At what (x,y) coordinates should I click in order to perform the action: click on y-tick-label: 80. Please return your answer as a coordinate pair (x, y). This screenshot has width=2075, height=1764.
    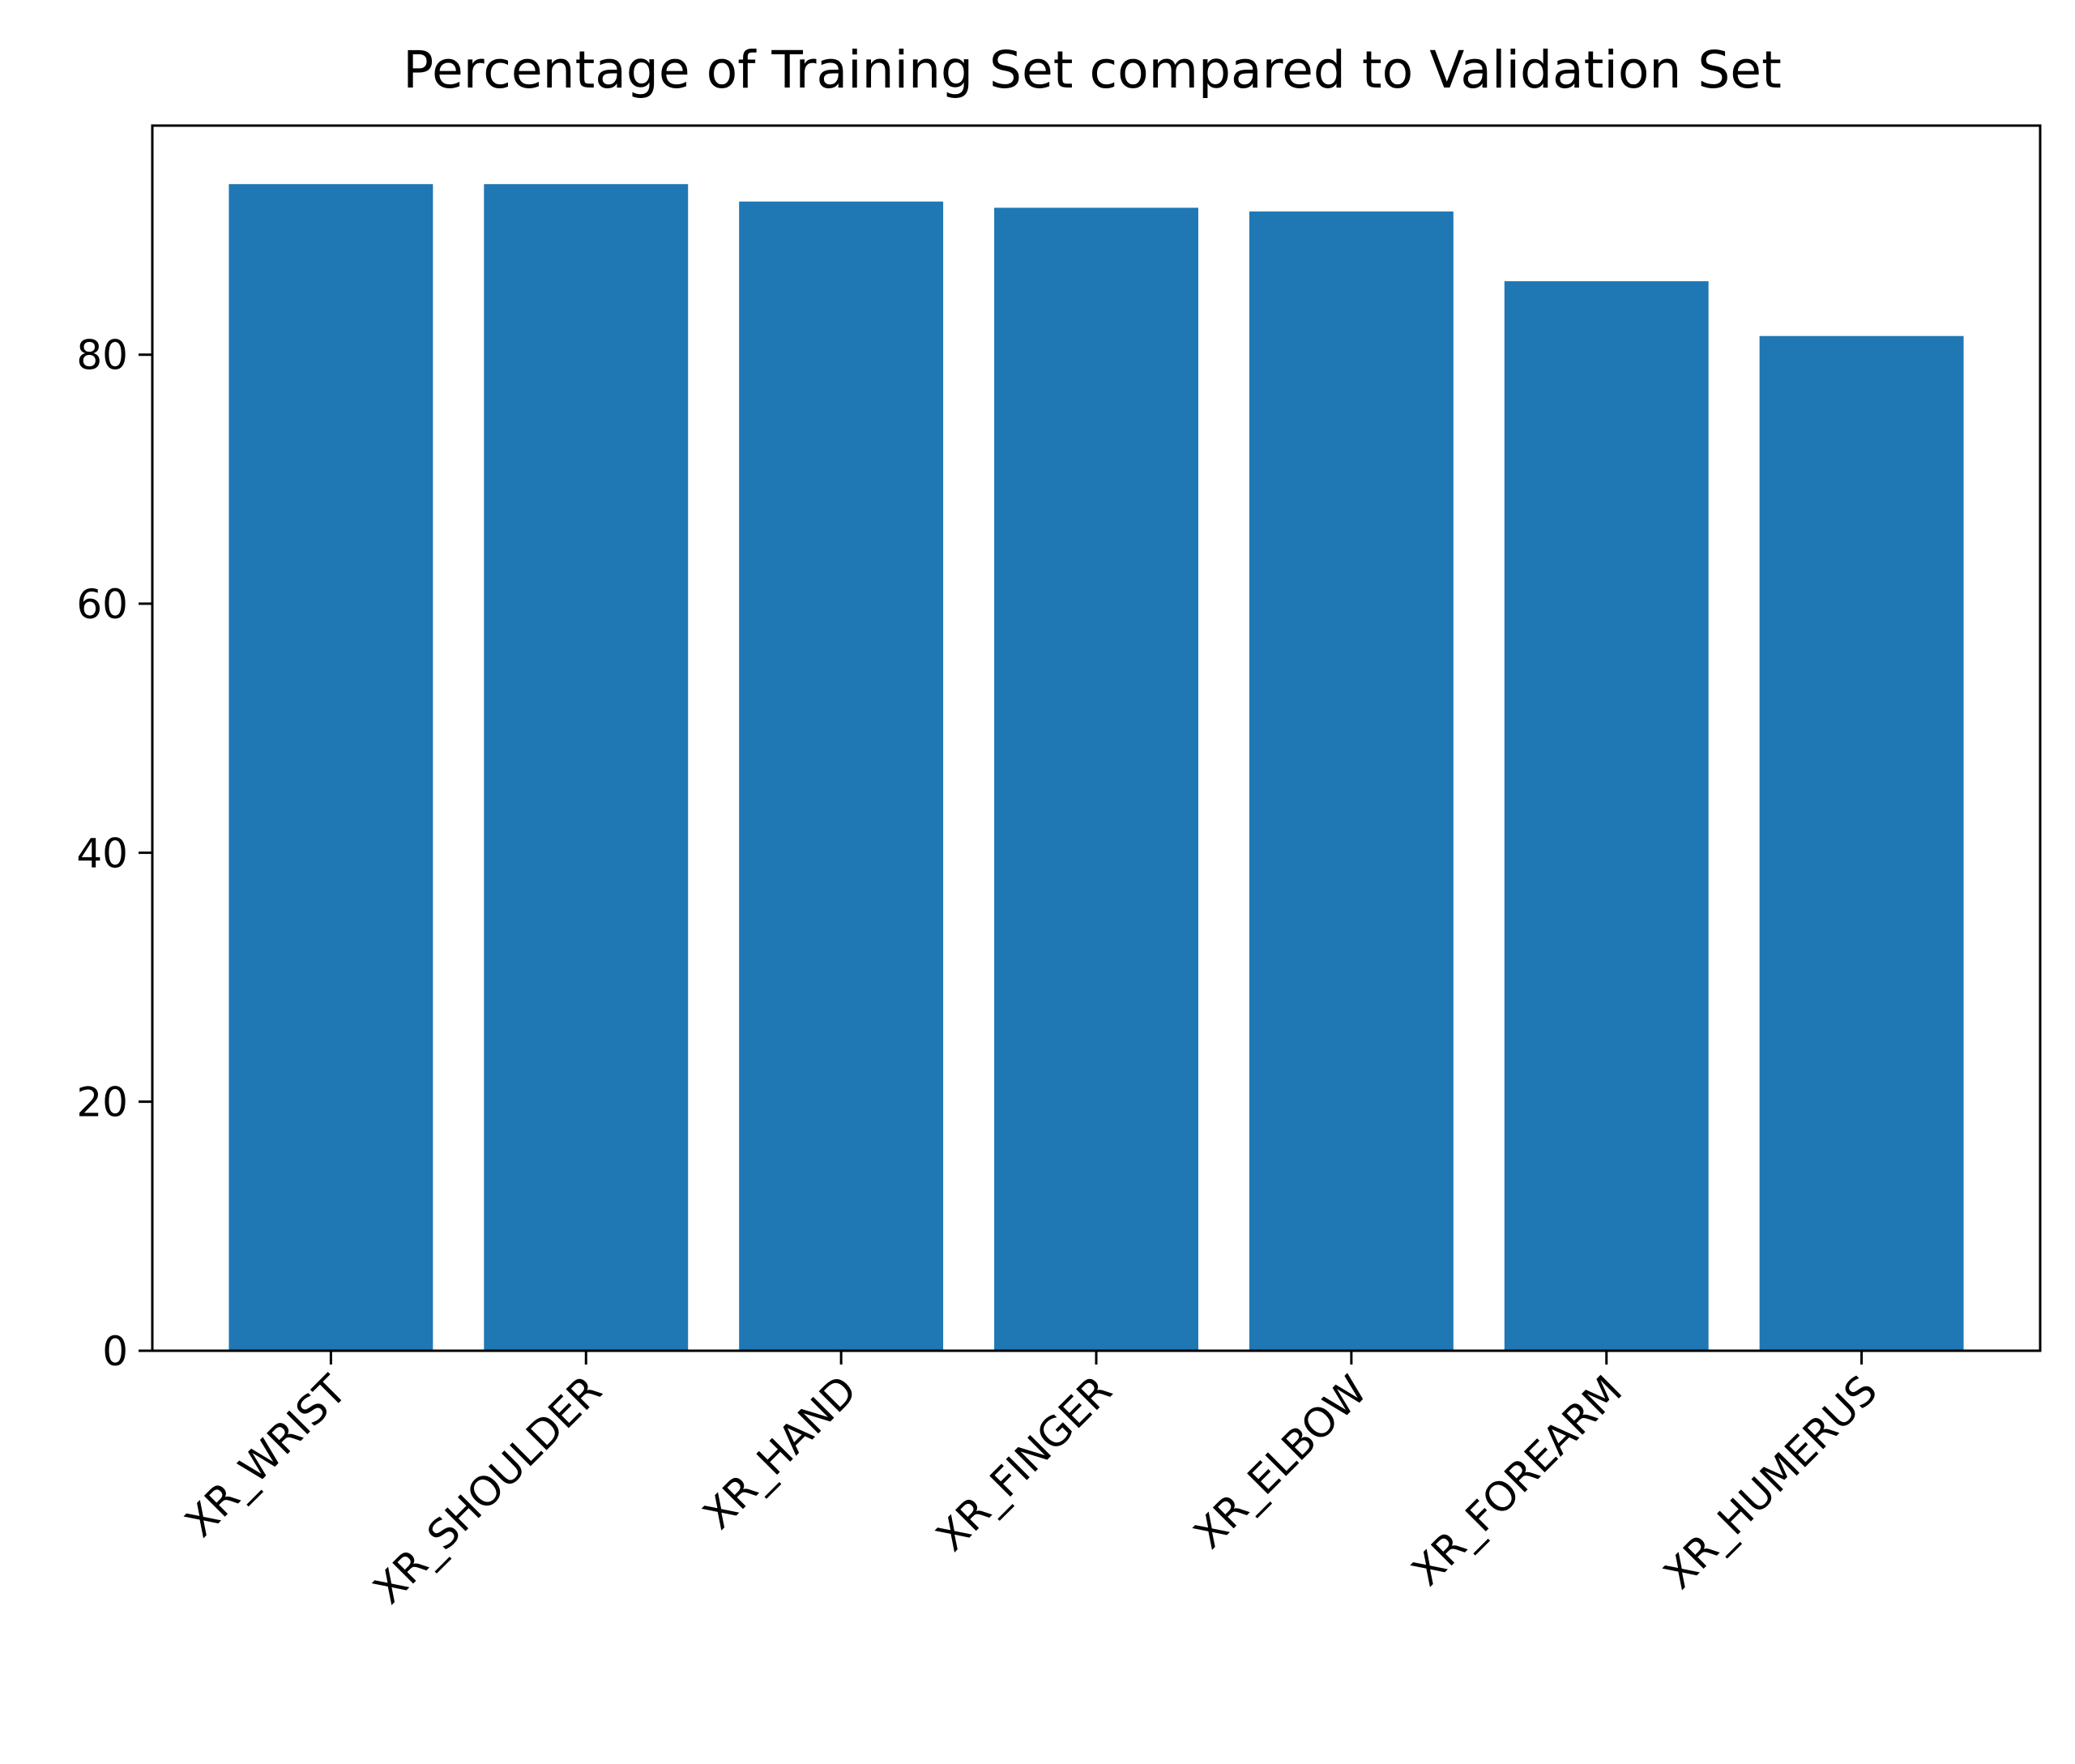
    Looking at the image, I should click on (102, 356).